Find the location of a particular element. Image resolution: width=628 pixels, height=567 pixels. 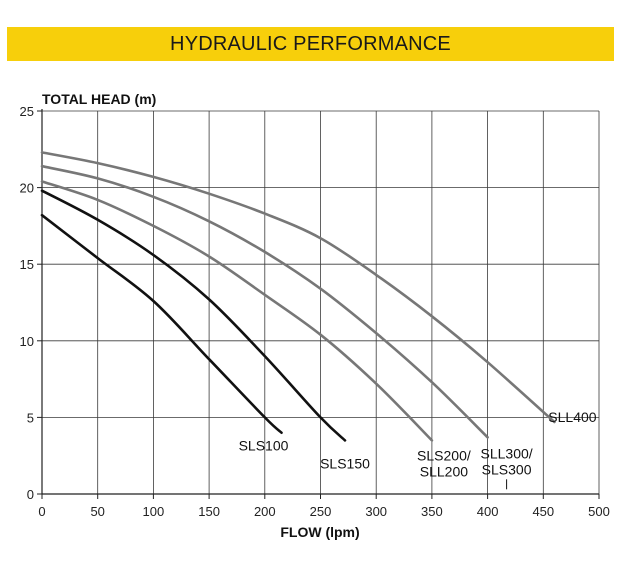

title-banner: HYDRAULIC PERFORMANCE is located at coordinates (310, 44).